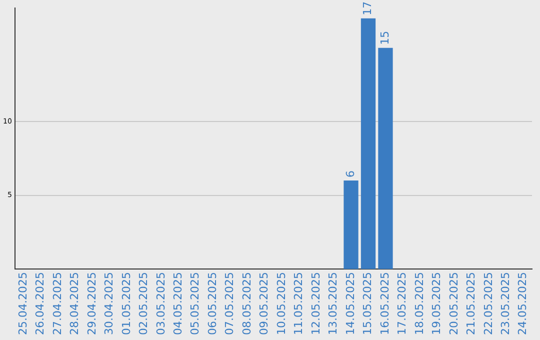  Describe the element at coordinates (367, 8) in the screenshot. I see `data-label: 17` at that location.